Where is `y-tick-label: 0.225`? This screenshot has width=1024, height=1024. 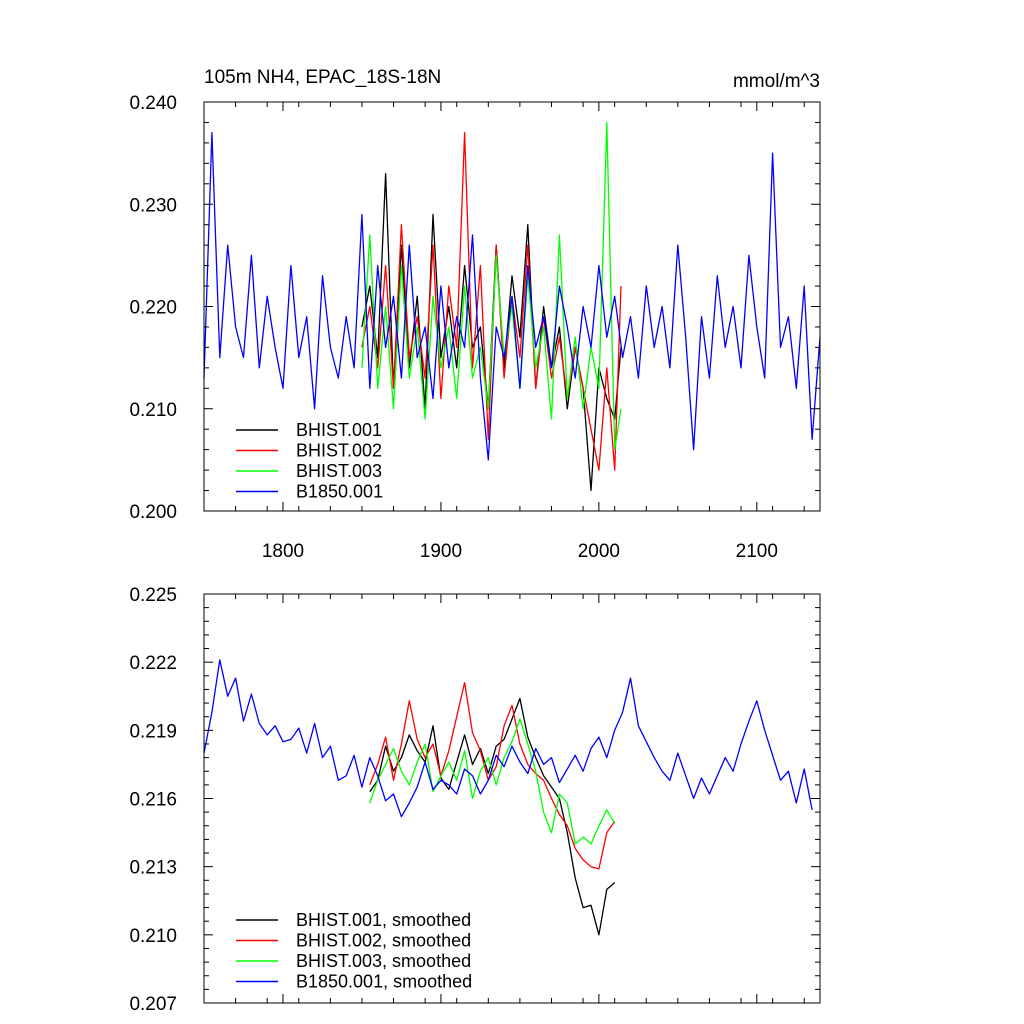
y-tick-label: 0.225 is located at coordinates (153, 595).